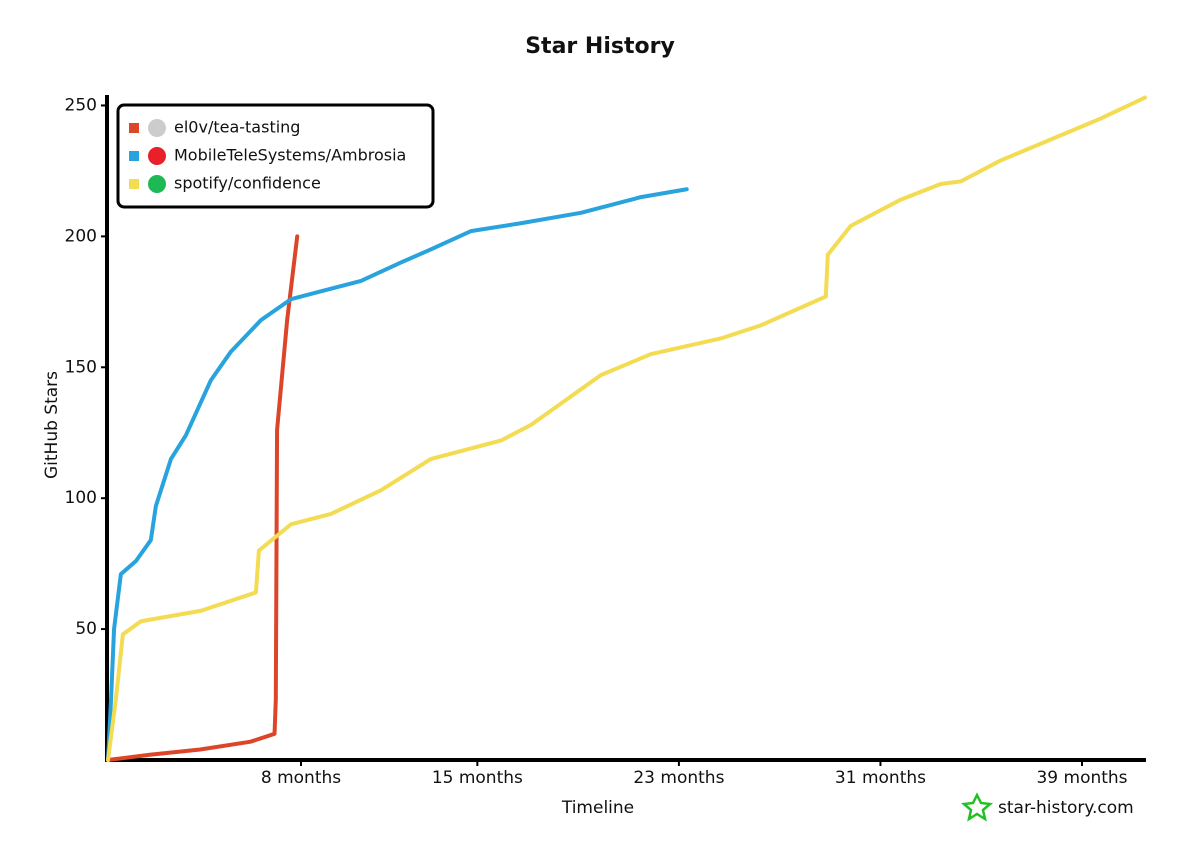 Image resolution: width=1200 pixels, height=857 pixels. I want to click on legend-label: MobileTeleSystems/Ambrosia, so click(290, 155).